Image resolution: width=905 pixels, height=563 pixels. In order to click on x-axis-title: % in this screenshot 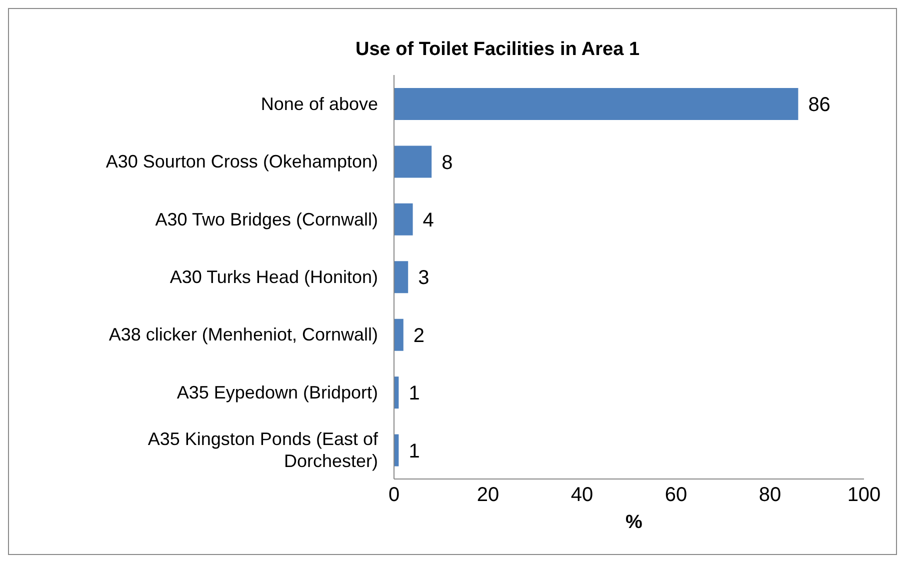, I will do `click(634, 523)`.